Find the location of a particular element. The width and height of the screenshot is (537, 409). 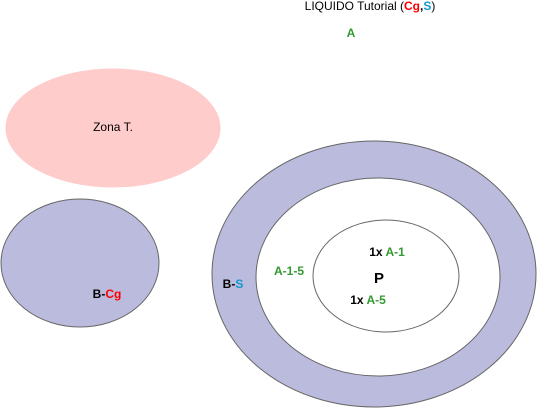

diagram-title: LIQUIDO Tutorial (Cg,S) is located at coordinates (370, 6).